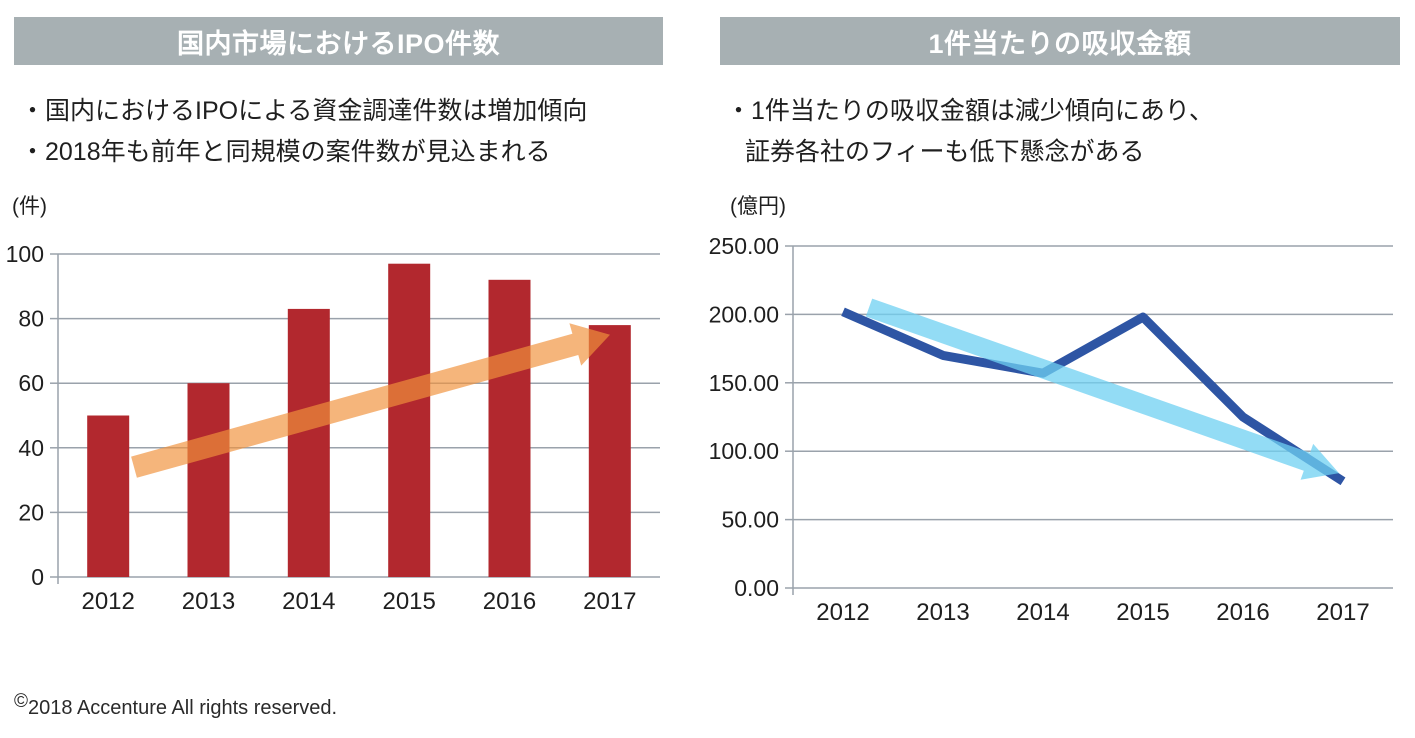 The height and width of the screenshot is (738, 1415). I want to click on bullet-line: ・1件当たりの吸収金額は減少傾向にあり、, so click(970, 111).